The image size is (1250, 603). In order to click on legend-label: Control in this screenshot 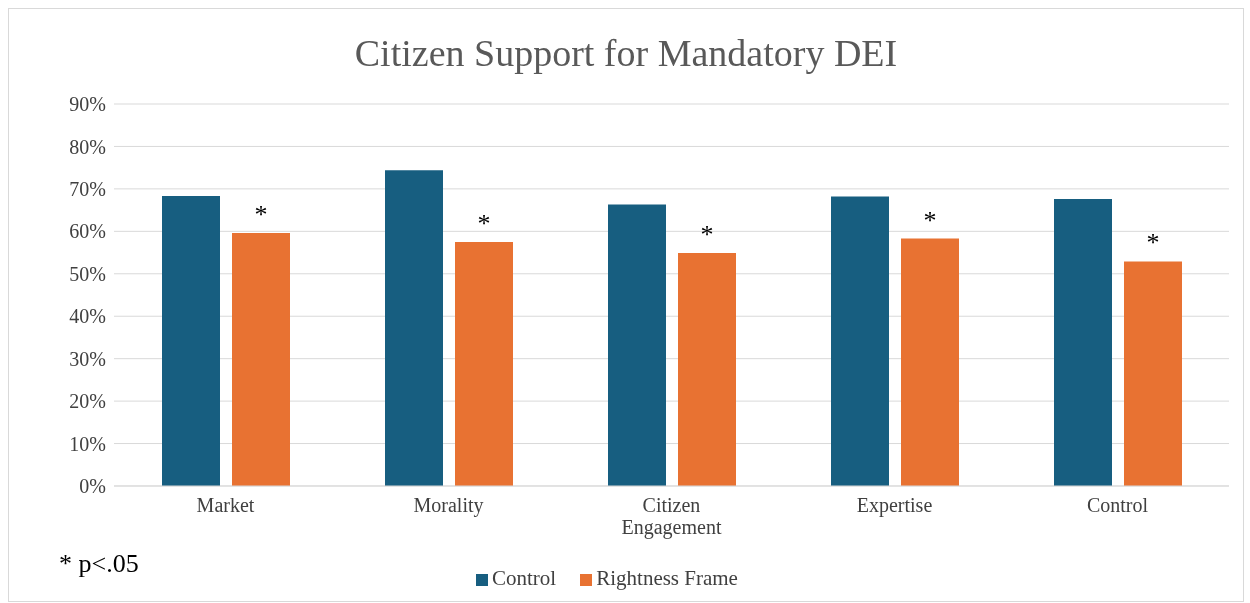, I will do `click(524, 578)`.